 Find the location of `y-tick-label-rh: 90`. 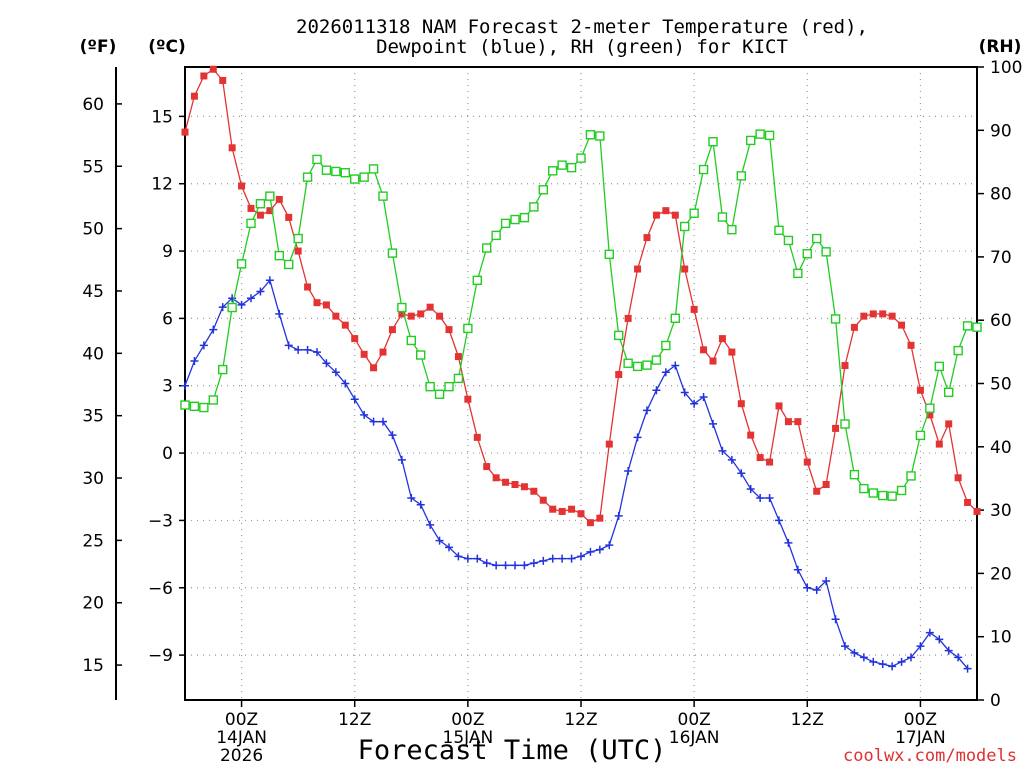

y-tick-label-rh: 90 is located at coordinates (1001, 131).